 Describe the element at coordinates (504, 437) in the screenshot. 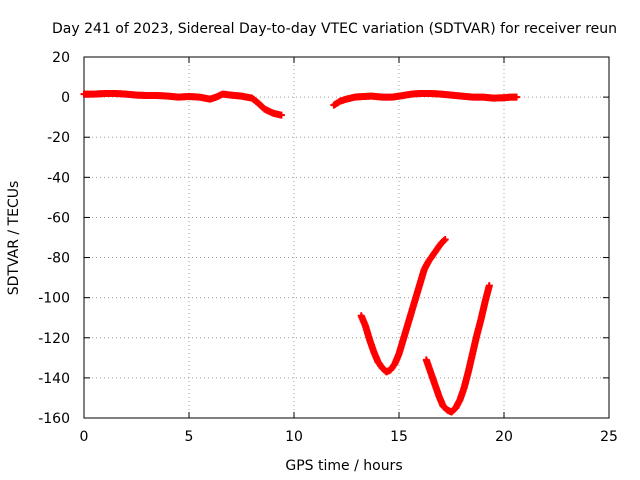

I see `x-tick-label: 20` at that location.